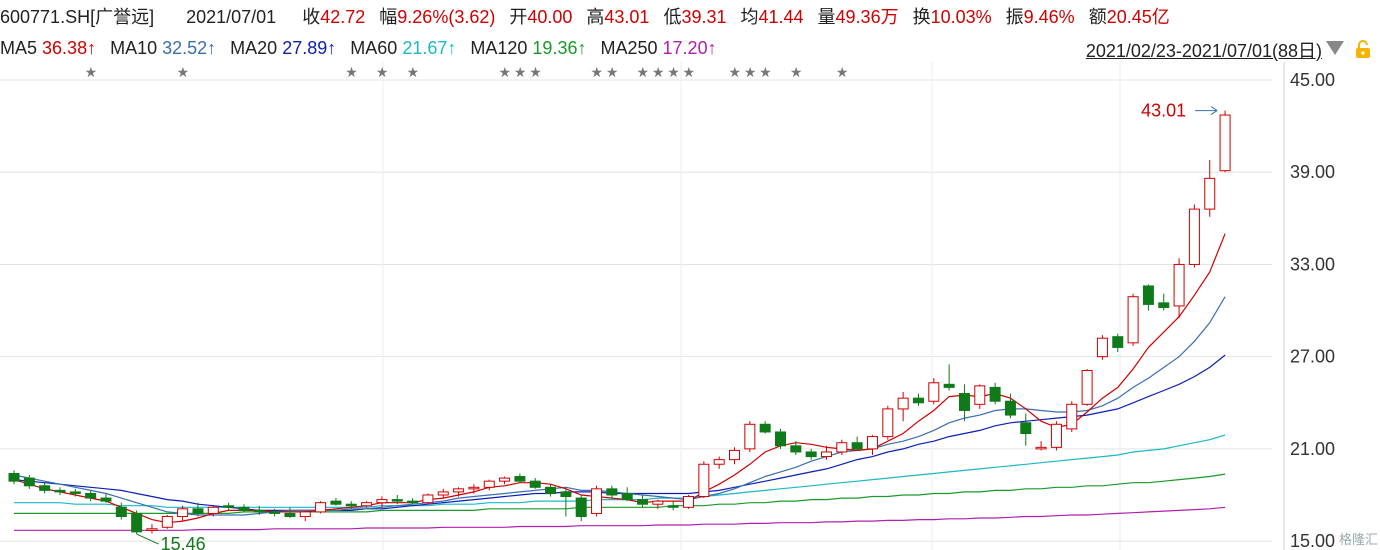 The width and height of the screenshot is (1380, 550). Describe the element at coordinates (528, 48) in the screenshot. I see `ma-legend-item: MA120 19.36↑` at that location.